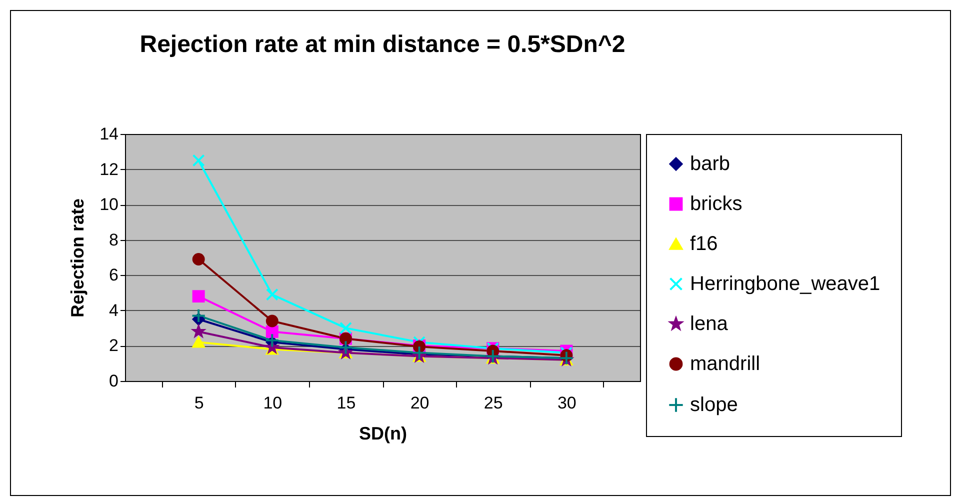  Describe the element at coordinates (109, 134) in the screenshot. I see `y-tick-label: 14` at that location.